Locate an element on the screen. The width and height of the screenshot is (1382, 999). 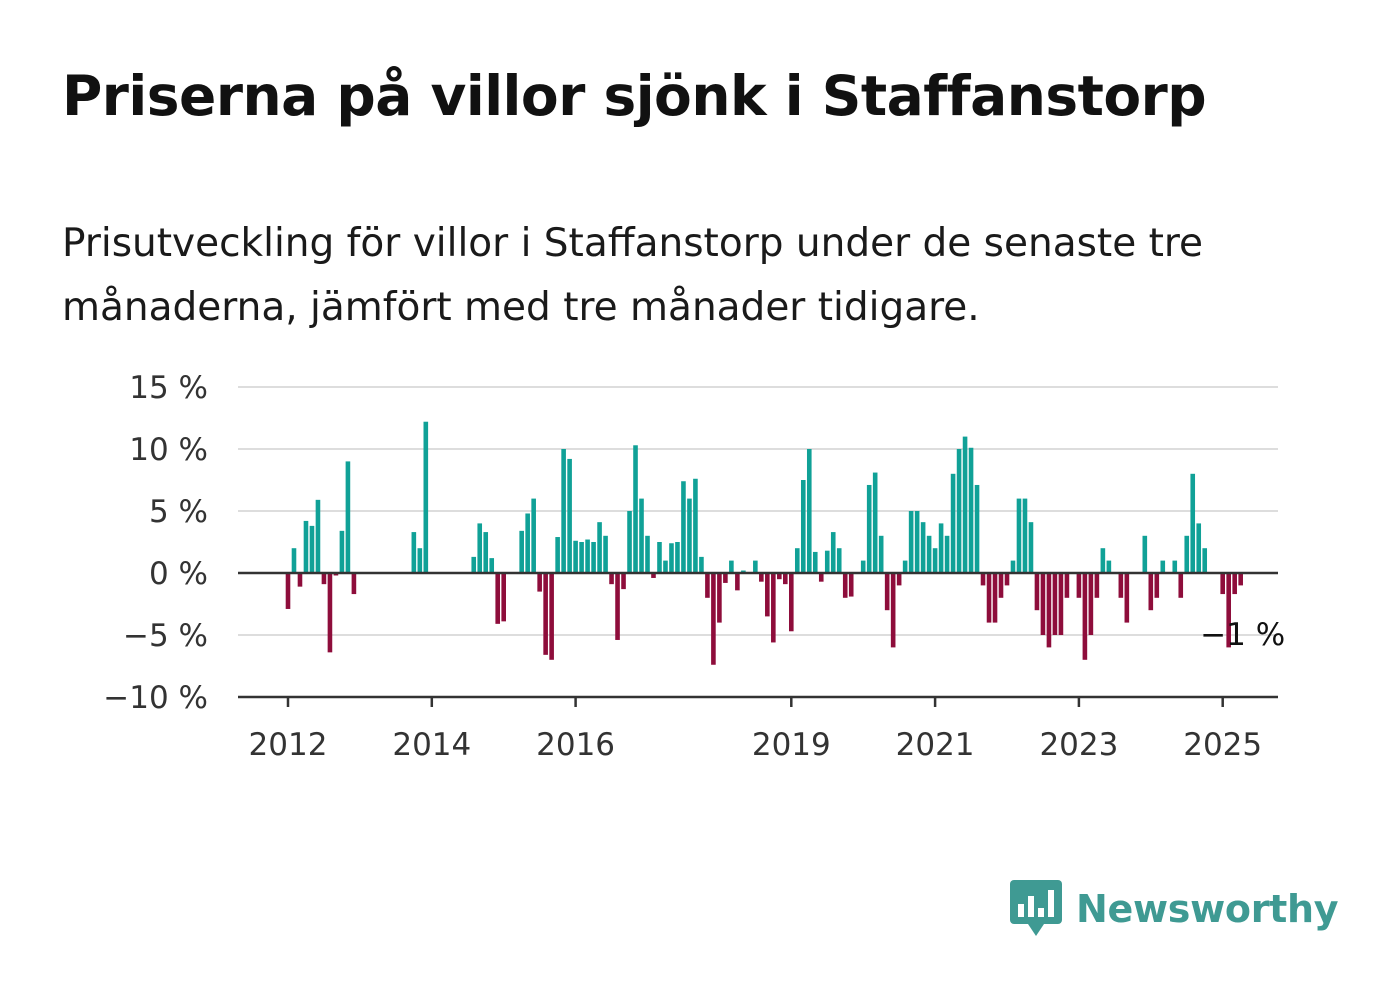
x-tick-label: 2014 is located at coordinates (431, 745).